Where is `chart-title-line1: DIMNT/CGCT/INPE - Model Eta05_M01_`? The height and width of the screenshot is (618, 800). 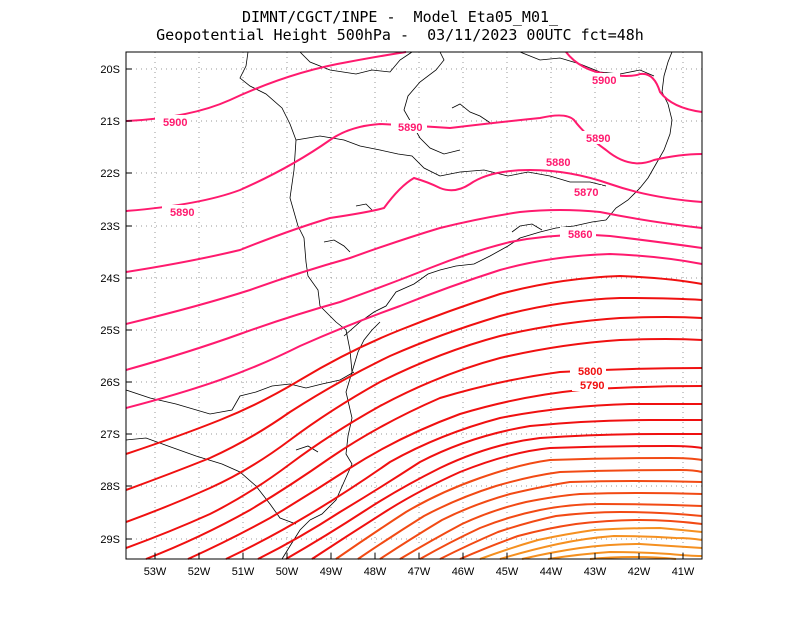
chart-title-line1: DIMNT/CGCT/INPE - Model Eta05_M01_ is located at coordinates (400, 17).